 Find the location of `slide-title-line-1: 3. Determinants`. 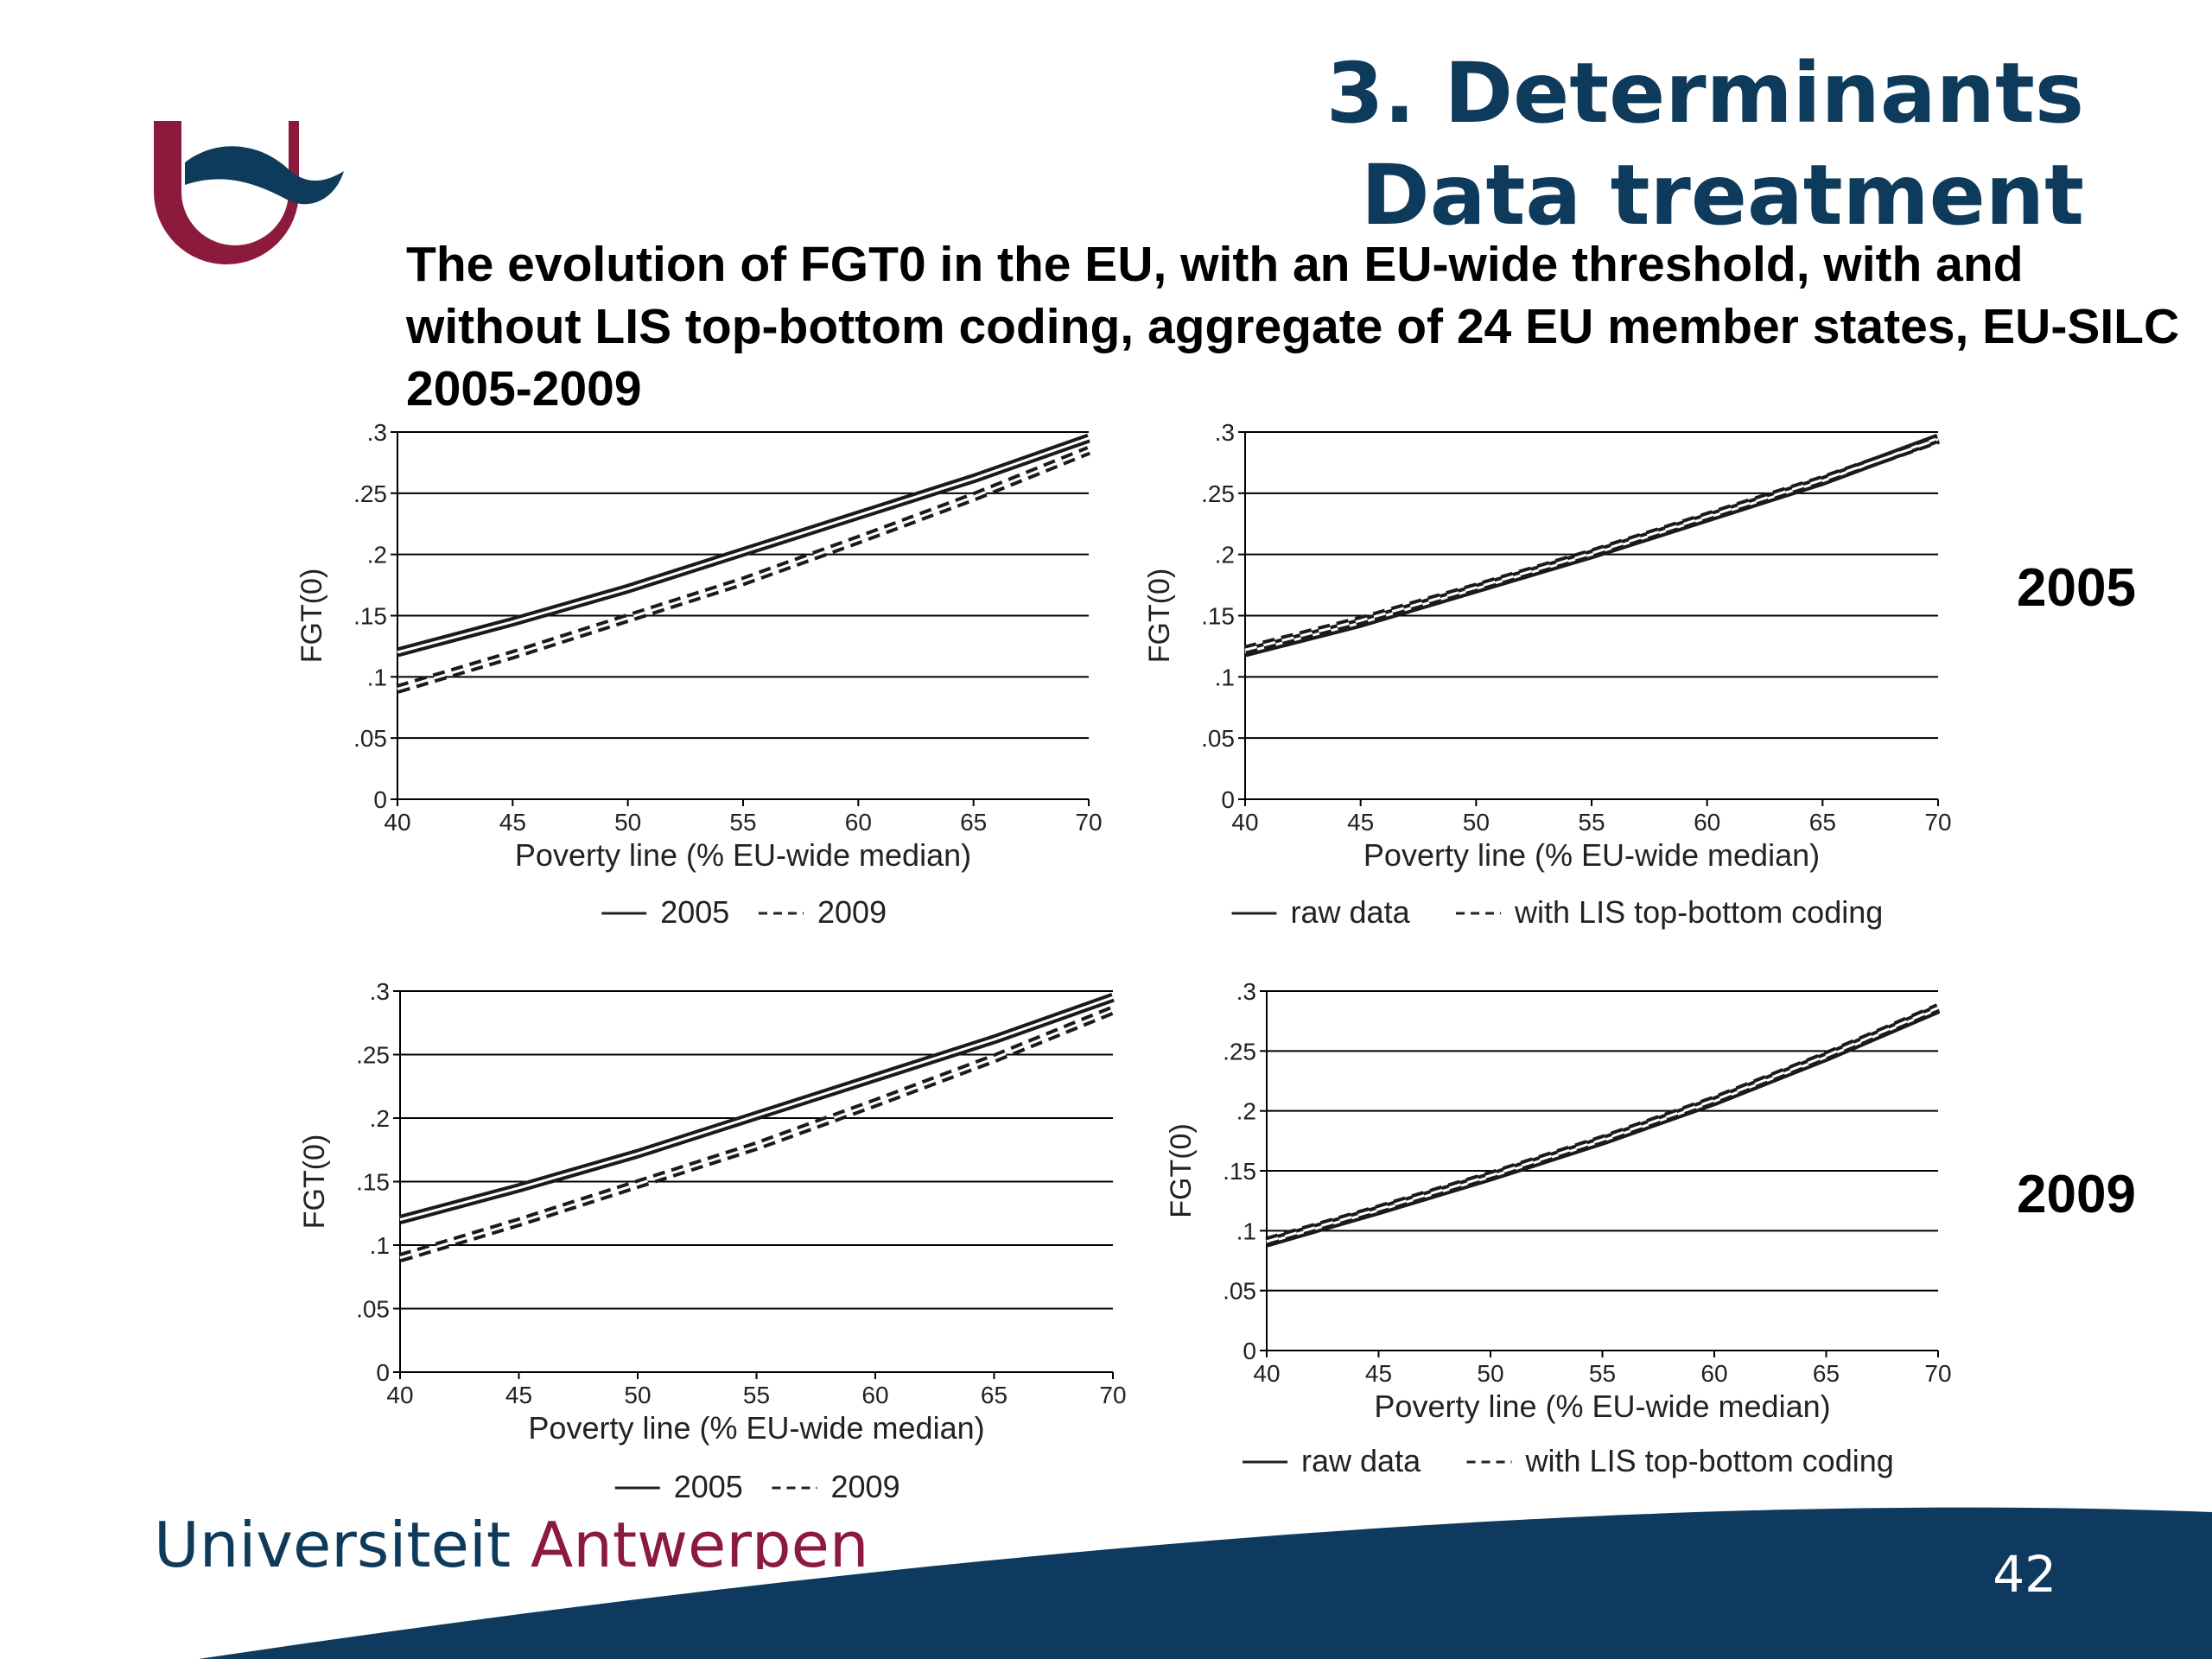

slide-title-line-1: 3. Determinants is located at coordinates (1704, 93).